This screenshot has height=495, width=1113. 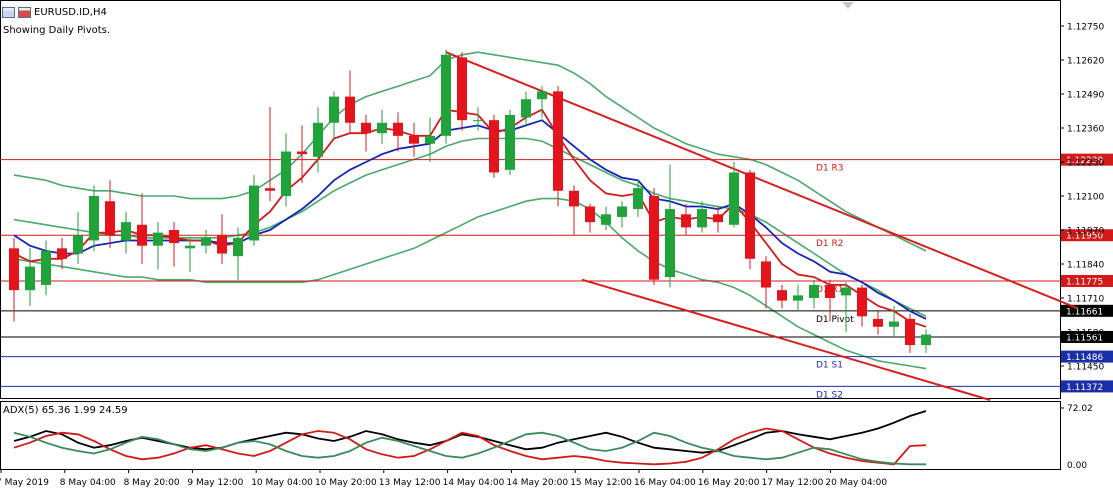 I want to click on time-tick-label: 10 May 20:00, so click(x=346, y=483).